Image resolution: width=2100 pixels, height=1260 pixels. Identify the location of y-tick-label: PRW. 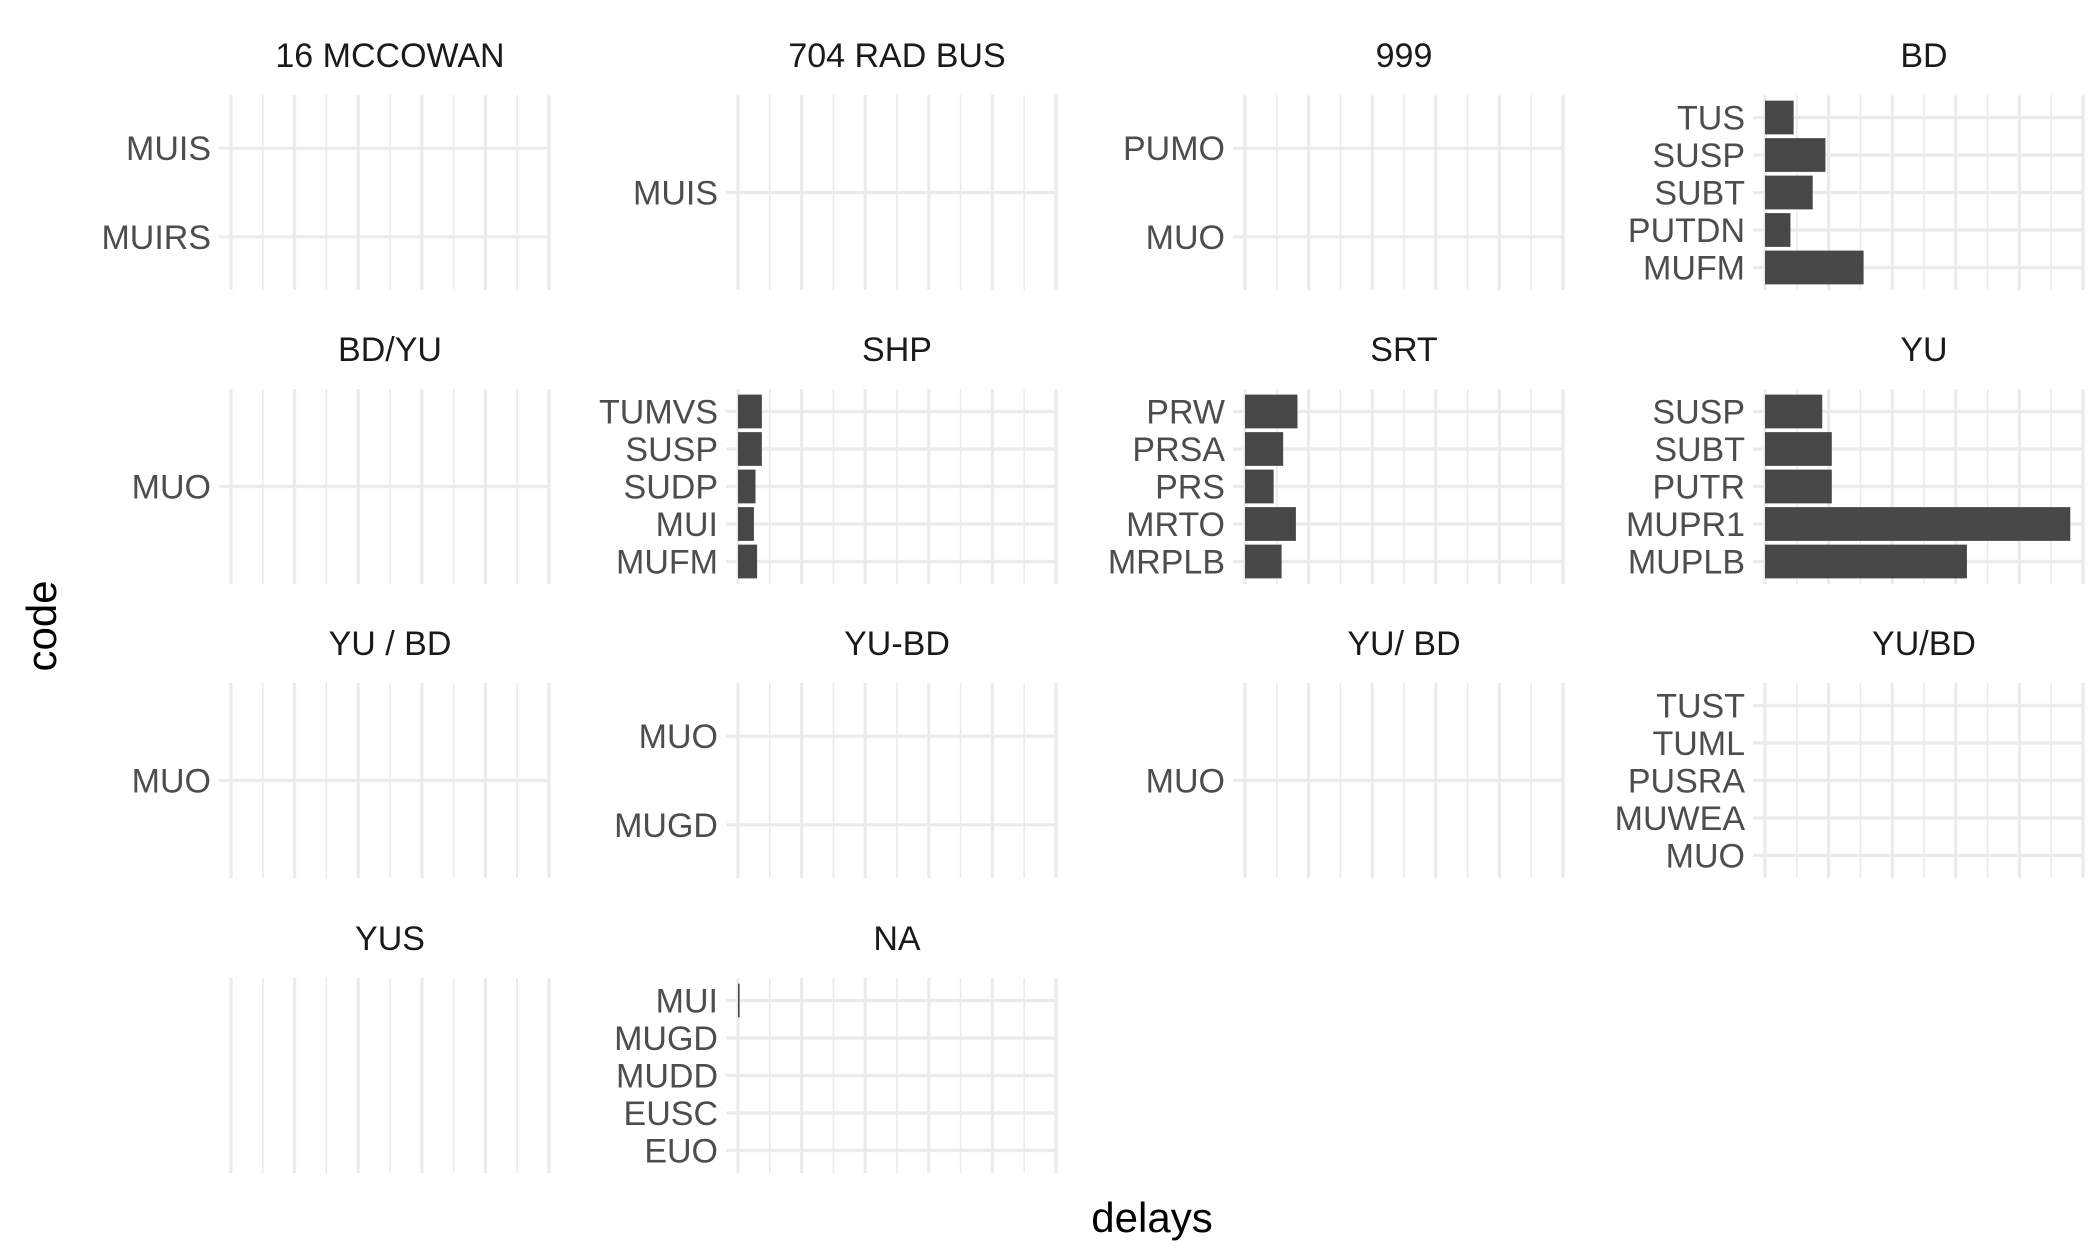
(1185, 413).